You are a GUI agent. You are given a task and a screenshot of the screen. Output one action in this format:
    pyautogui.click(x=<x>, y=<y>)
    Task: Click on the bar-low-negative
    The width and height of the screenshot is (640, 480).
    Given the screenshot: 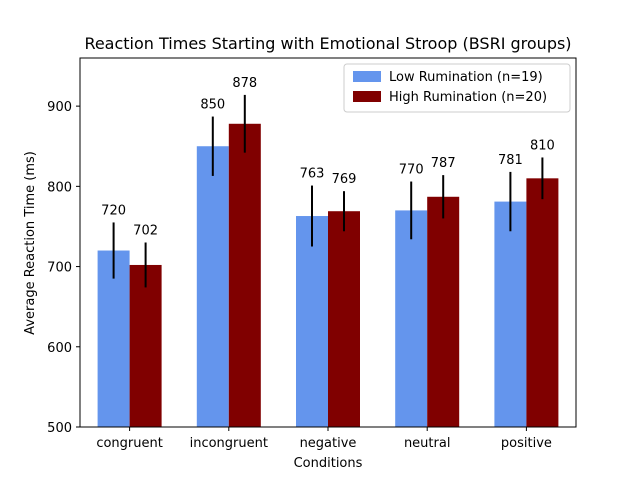 What is the action you would take?
    pyautogui.click(x=312, y=321)
    